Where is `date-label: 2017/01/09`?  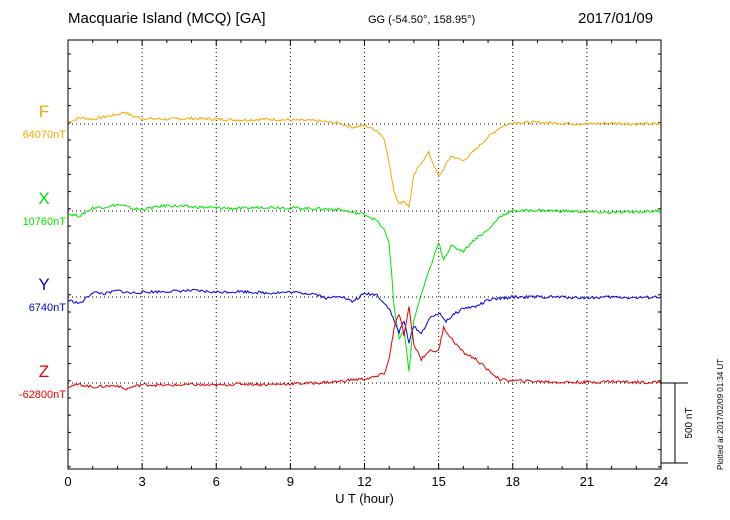
date-label: 2017/01/09 is located at coordinates (616, 18).